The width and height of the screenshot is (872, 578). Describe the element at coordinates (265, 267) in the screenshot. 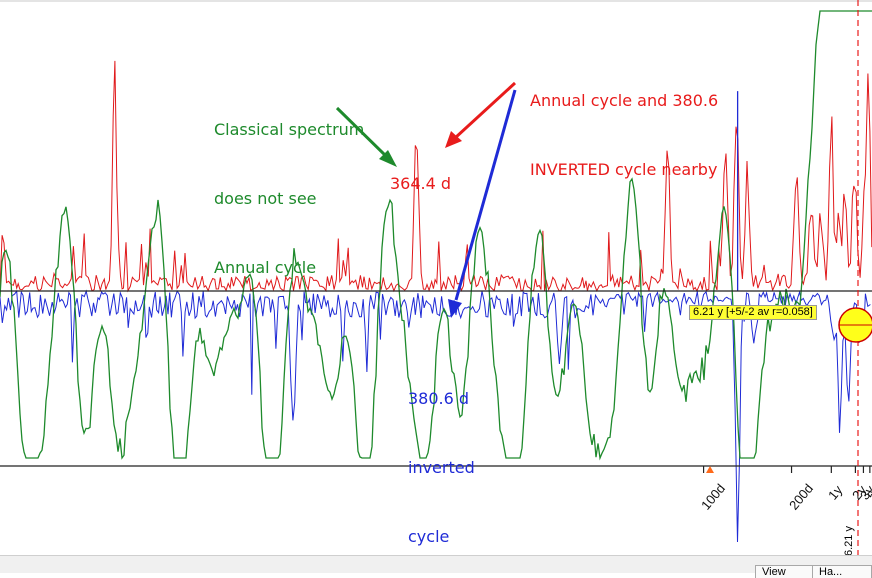

I see `annotation-line: Annual cycle` at that location.